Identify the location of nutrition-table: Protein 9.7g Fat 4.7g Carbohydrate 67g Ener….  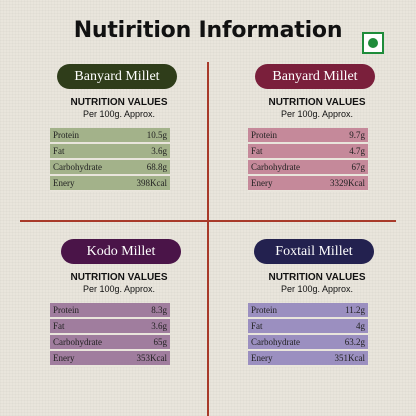
(308, 160).